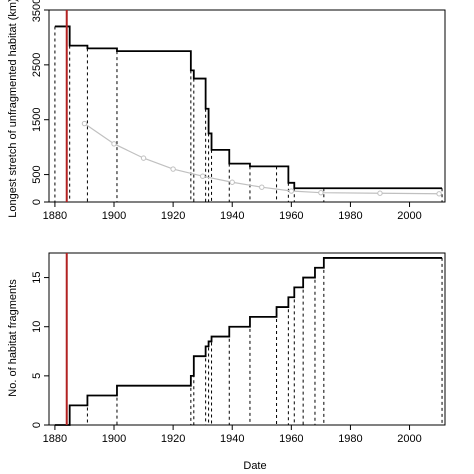  What do you see at coordinates (291, 439) in the screenshot?
I see `bottom-x-tick-label: 1960` at bounding box center [291, 439].